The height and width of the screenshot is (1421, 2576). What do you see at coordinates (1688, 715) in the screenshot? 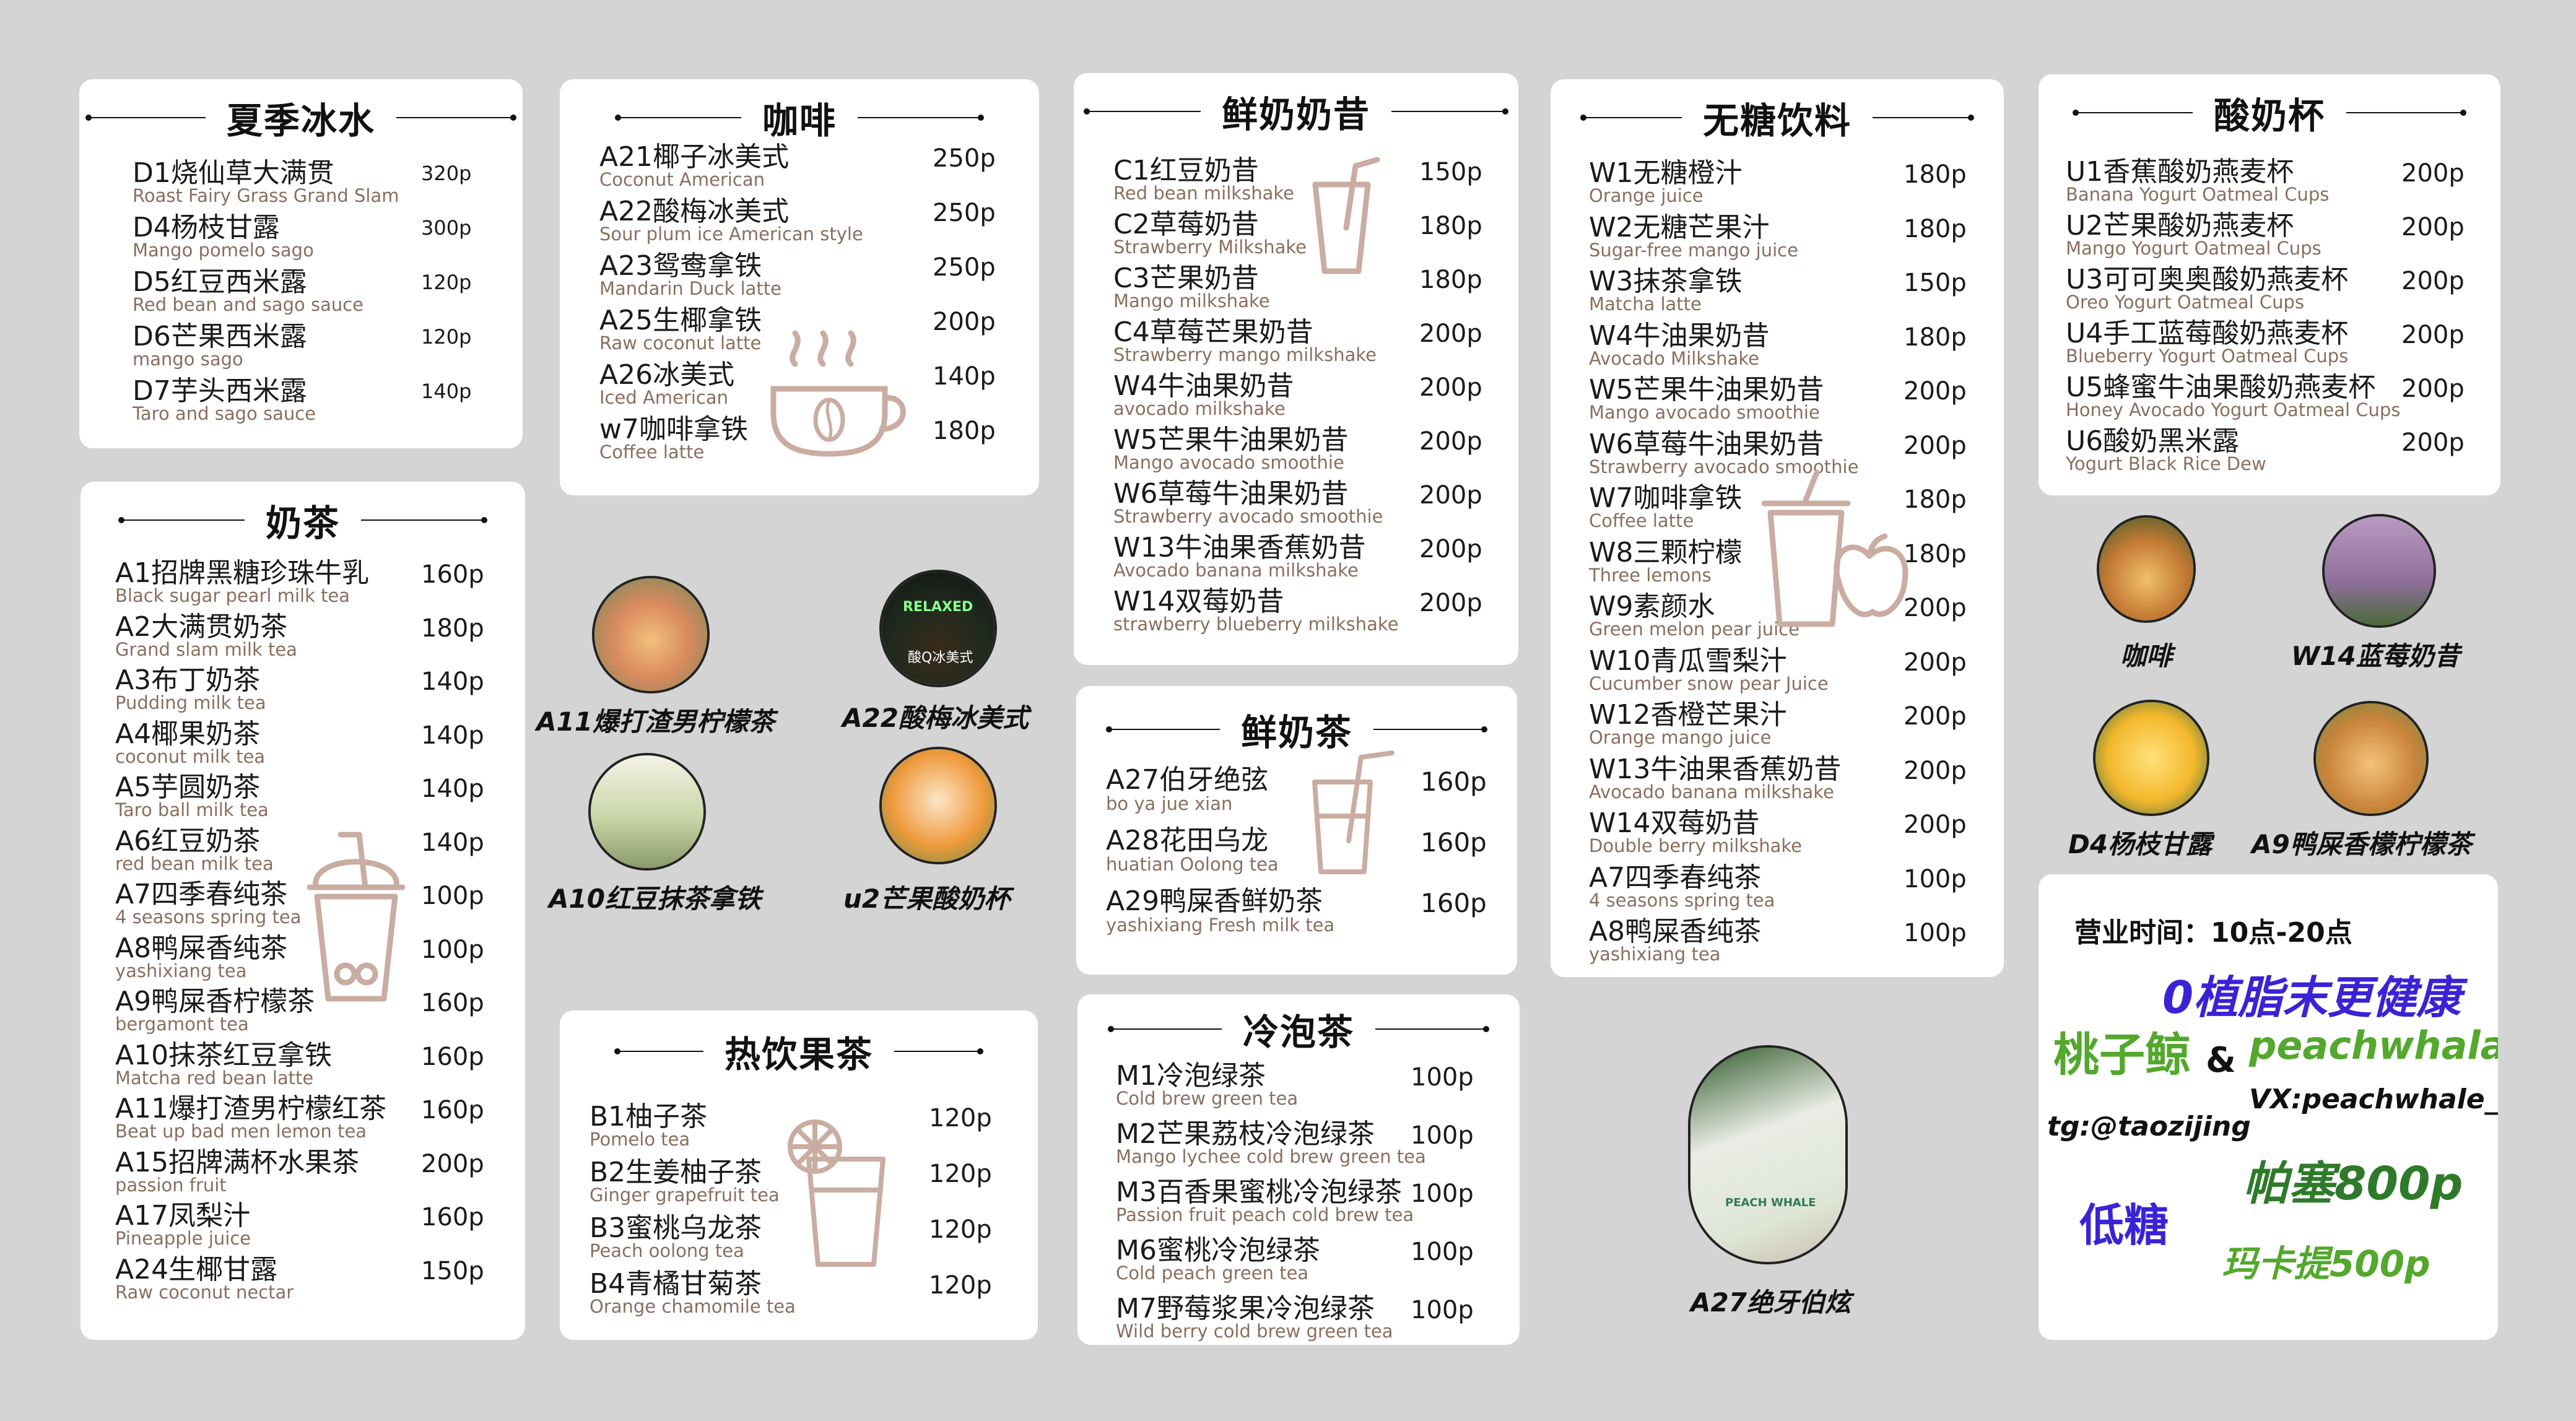
I see `item-name: W12香橙芒果汁` at bounding box center [1688, 715].